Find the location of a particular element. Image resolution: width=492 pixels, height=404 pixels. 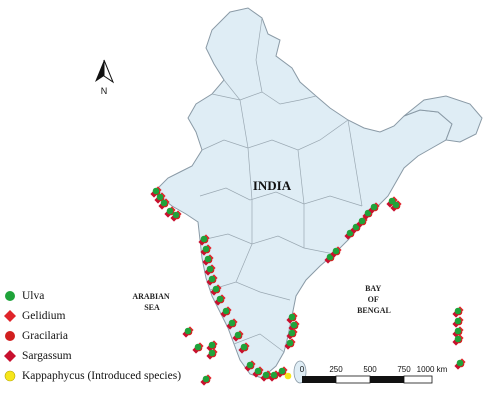

legend-item-ulva: Ulva is located at coordinates (92, 296).